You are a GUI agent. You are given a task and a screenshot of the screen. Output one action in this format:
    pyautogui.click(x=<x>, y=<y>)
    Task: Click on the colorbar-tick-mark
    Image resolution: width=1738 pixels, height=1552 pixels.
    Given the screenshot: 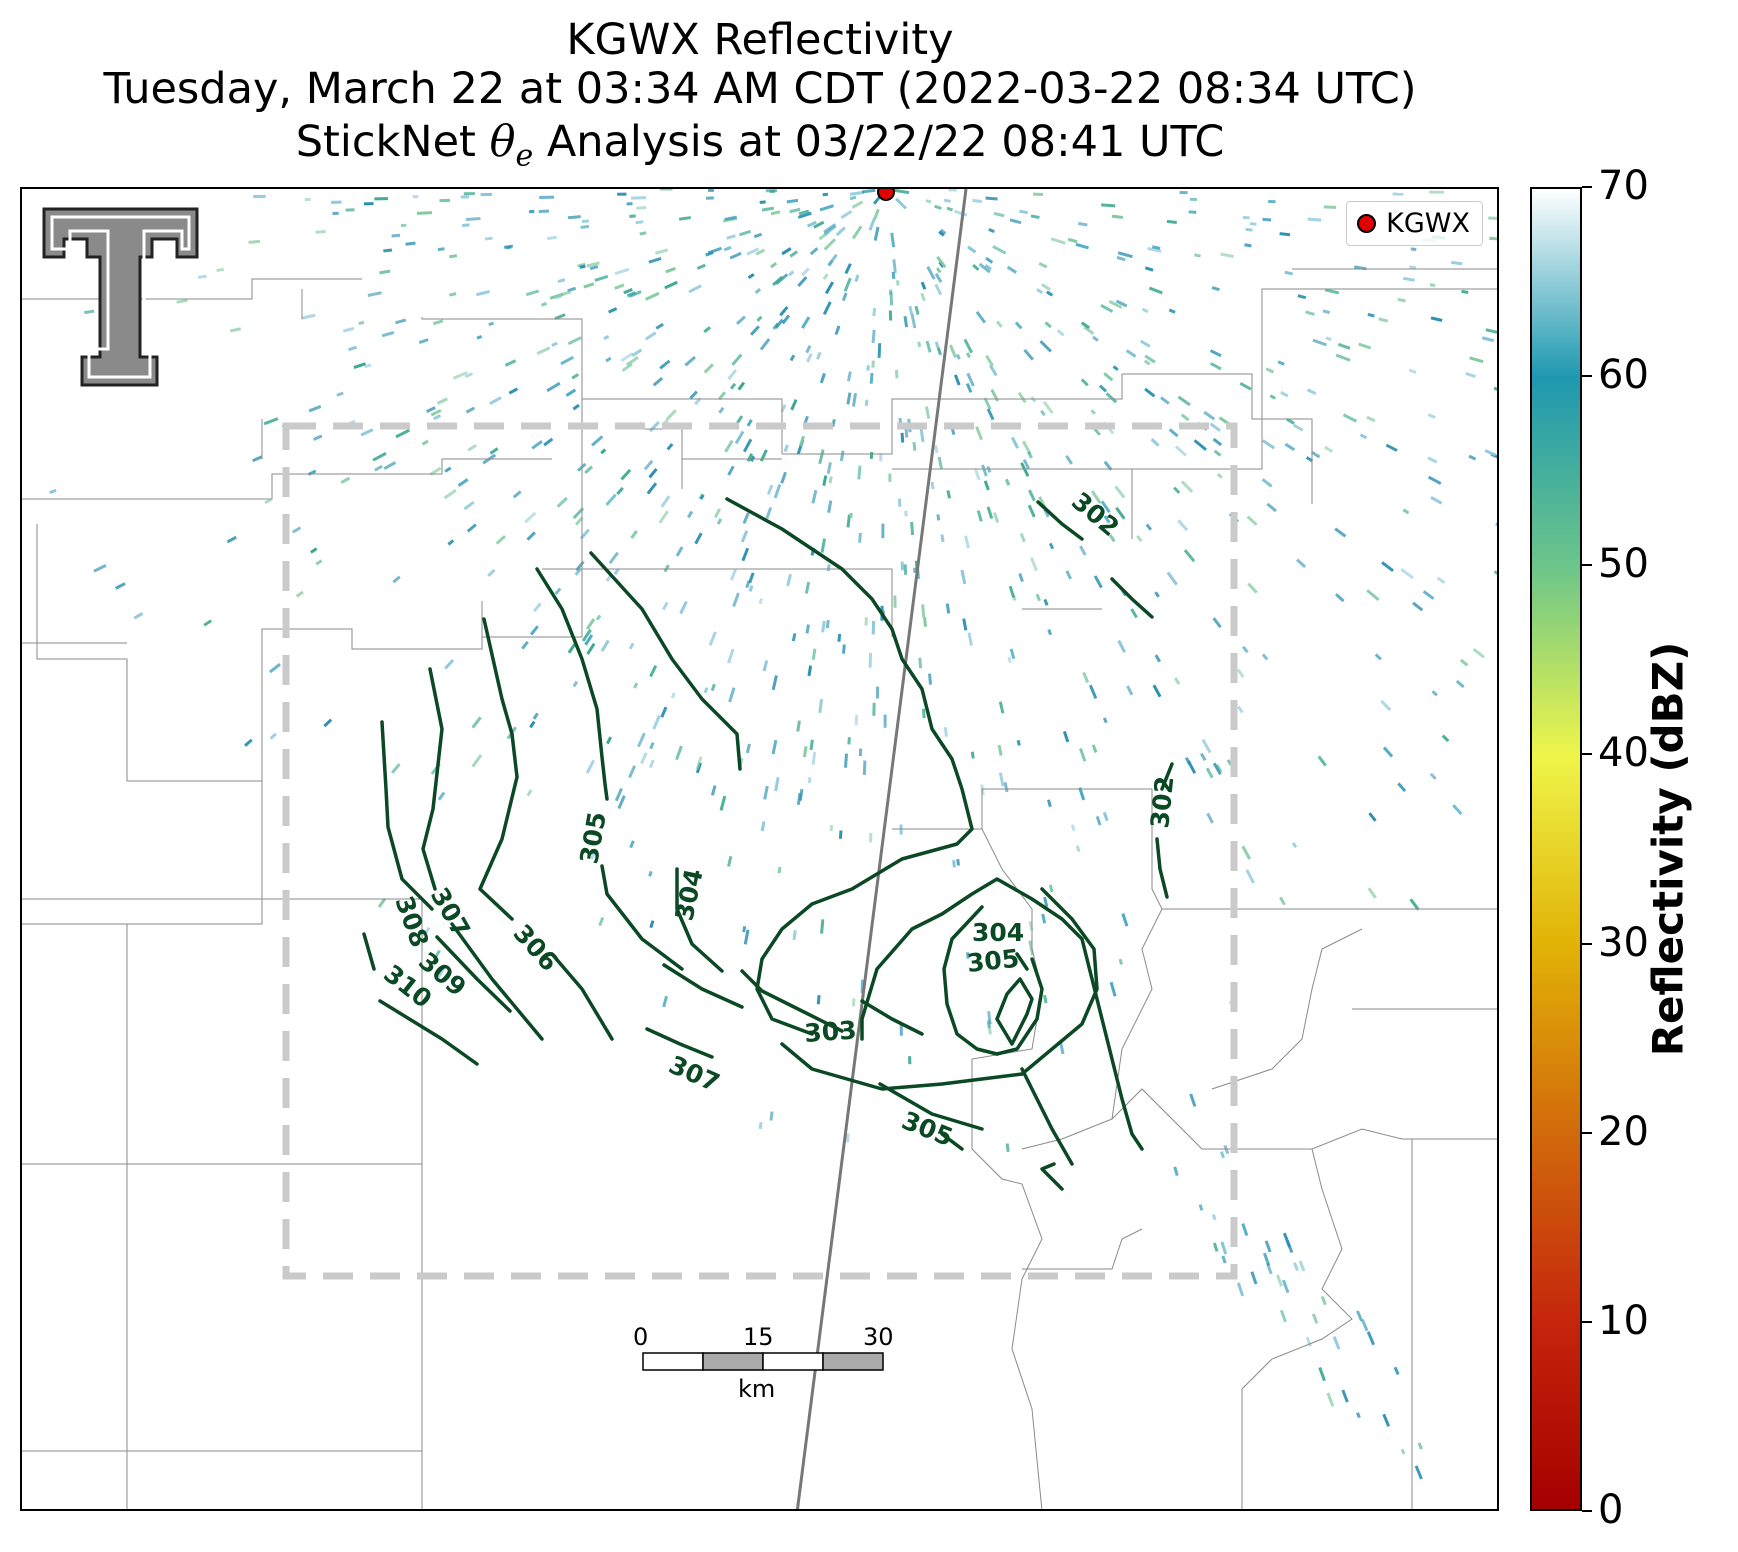 What is the action you would take?
    pyautogui.click(x=1587, y=565)
    